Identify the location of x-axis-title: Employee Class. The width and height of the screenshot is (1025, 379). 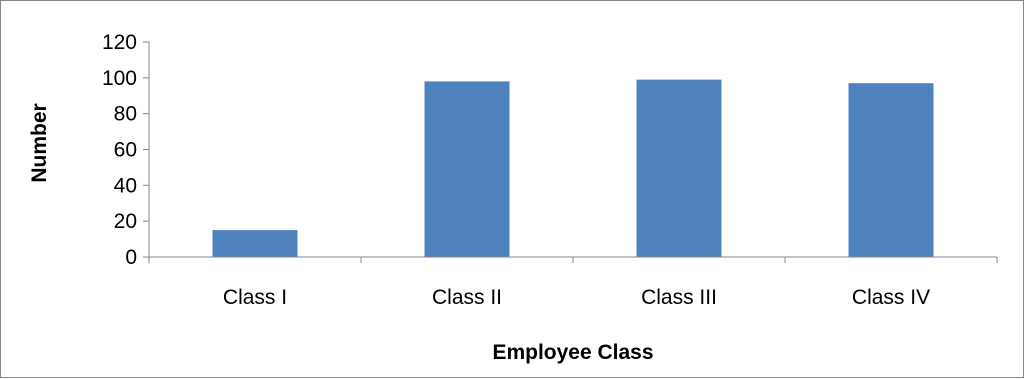
(572, 352).